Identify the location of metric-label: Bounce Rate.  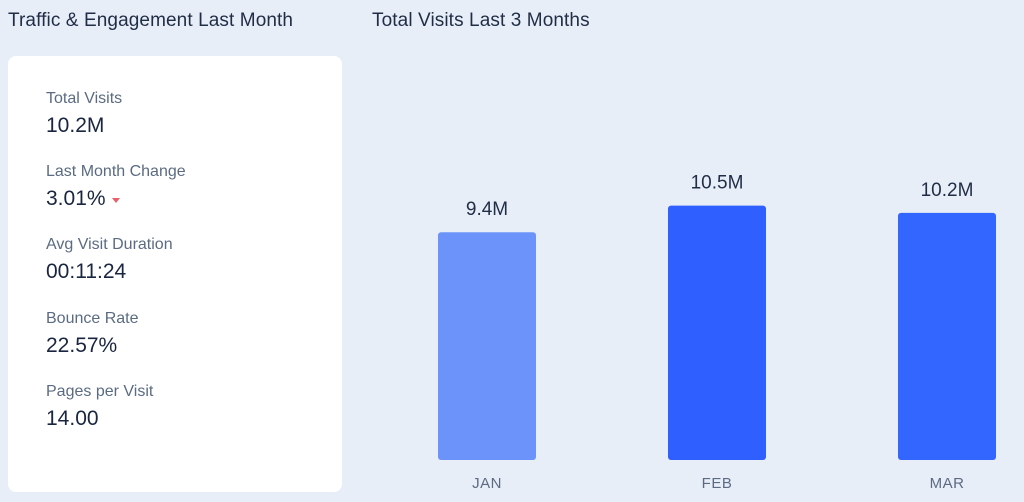
(92, 318).